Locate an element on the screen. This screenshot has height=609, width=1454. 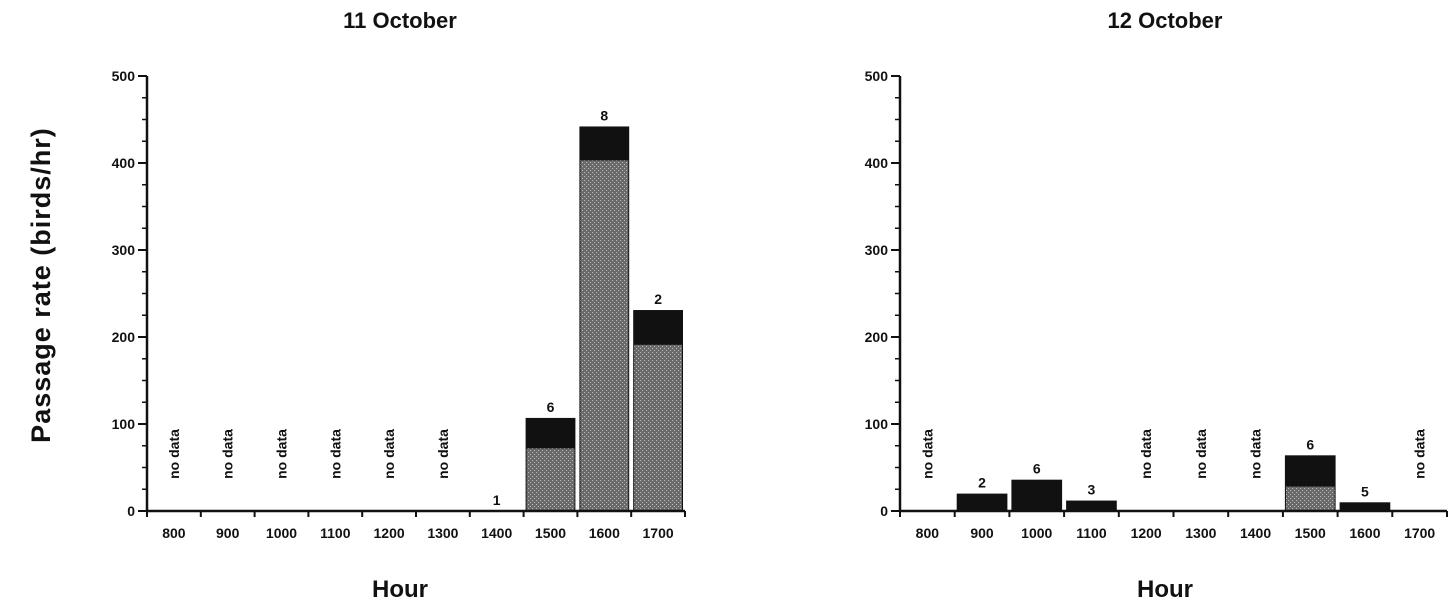
bar-count-label-1000: 6 is located at coordinates (1037, 469).